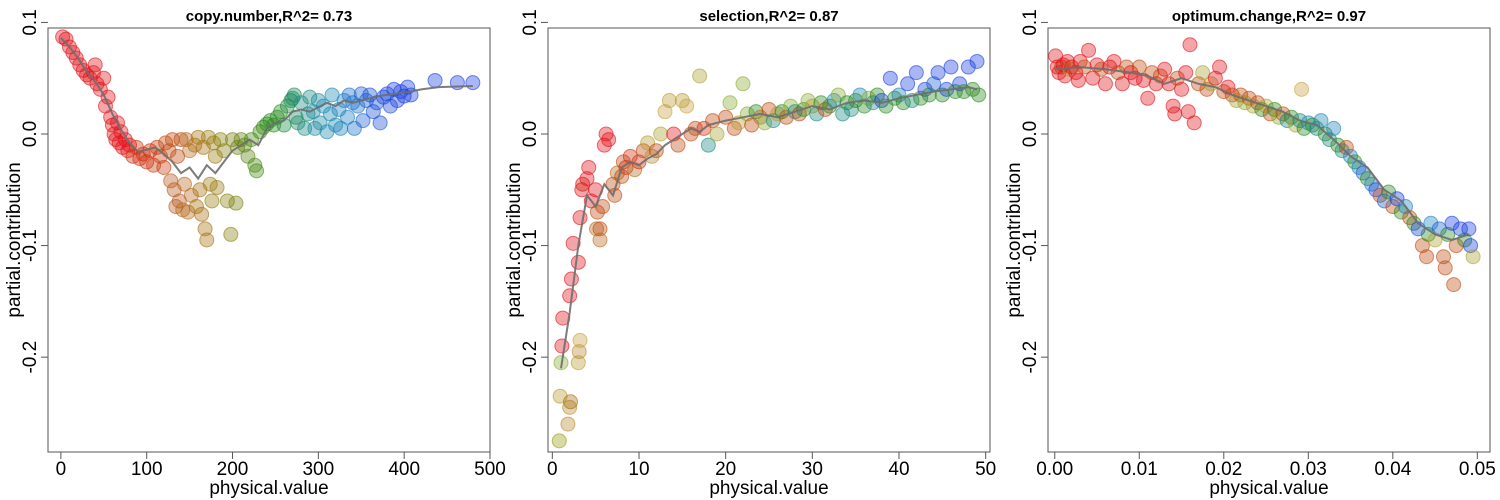  What do you see at coordinates (268, 488) in the screenshot?
I see `x-axis-label: physical.value` at bounding box center [268, 488].